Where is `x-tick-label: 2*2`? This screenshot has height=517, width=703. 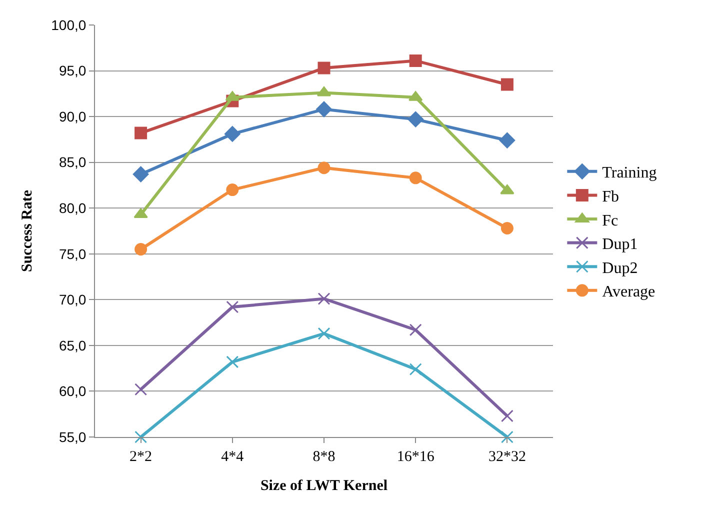 x-tick-label: 2*2 is located at coordinates (141, 457).